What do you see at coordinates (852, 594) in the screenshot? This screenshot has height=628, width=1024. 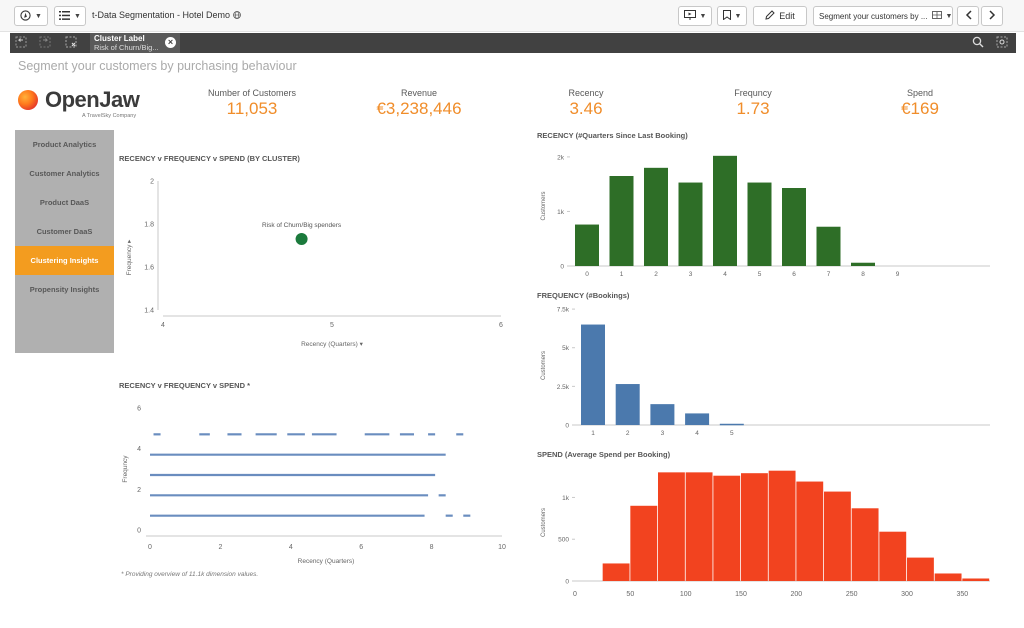 I see `x-tick-label: 250` at bounding box center [852, 594].